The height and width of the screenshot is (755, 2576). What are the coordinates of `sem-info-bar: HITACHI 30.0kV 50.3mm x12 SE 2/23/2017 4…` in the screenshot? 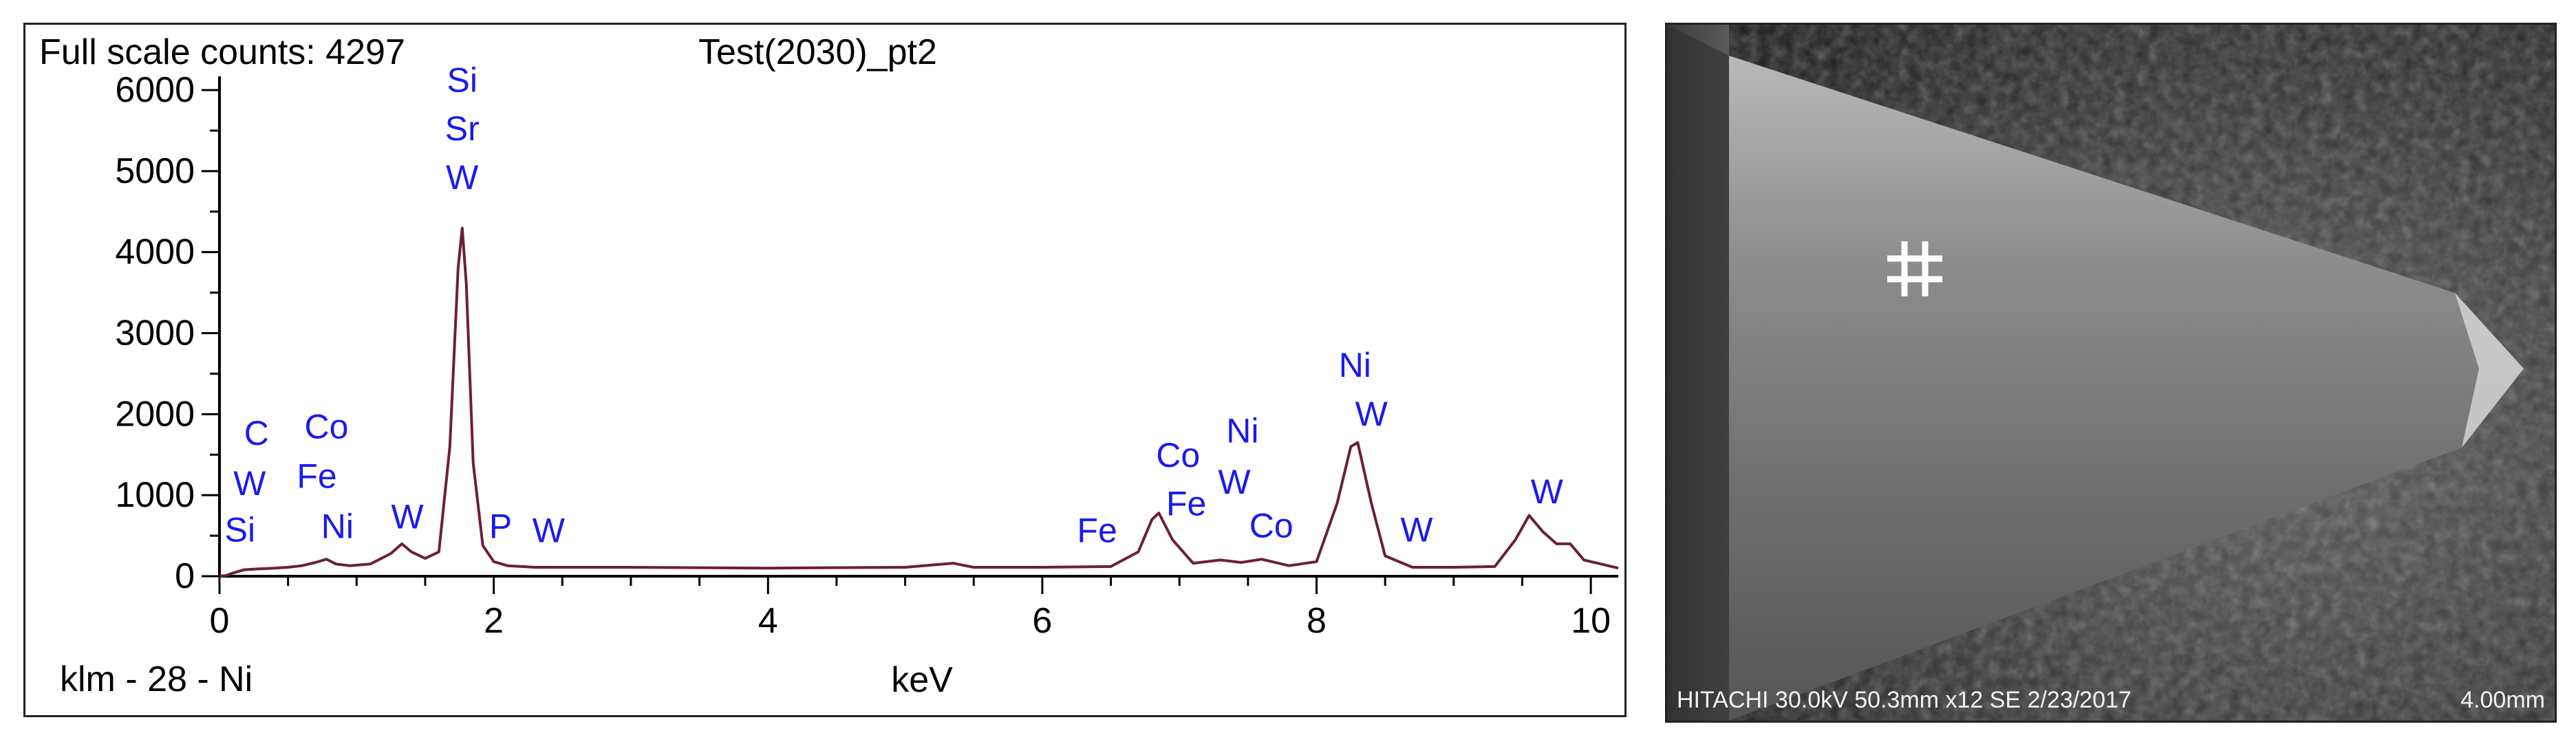 It's located at (2111, 700).